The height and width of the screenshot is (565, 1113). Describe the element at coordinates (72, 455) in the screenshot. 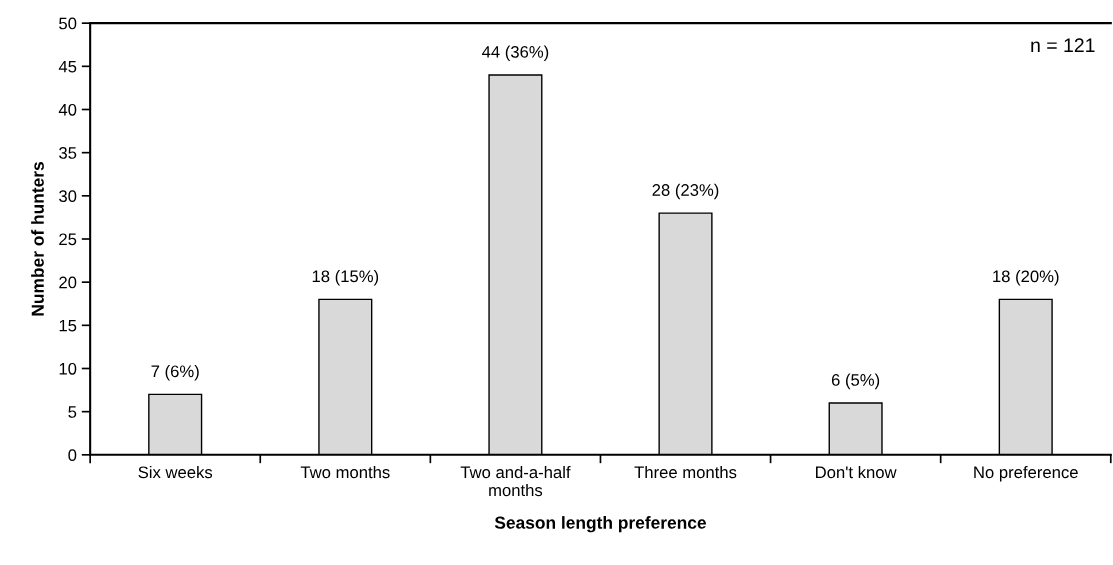

I see `y-tick-label: 0` at that location.